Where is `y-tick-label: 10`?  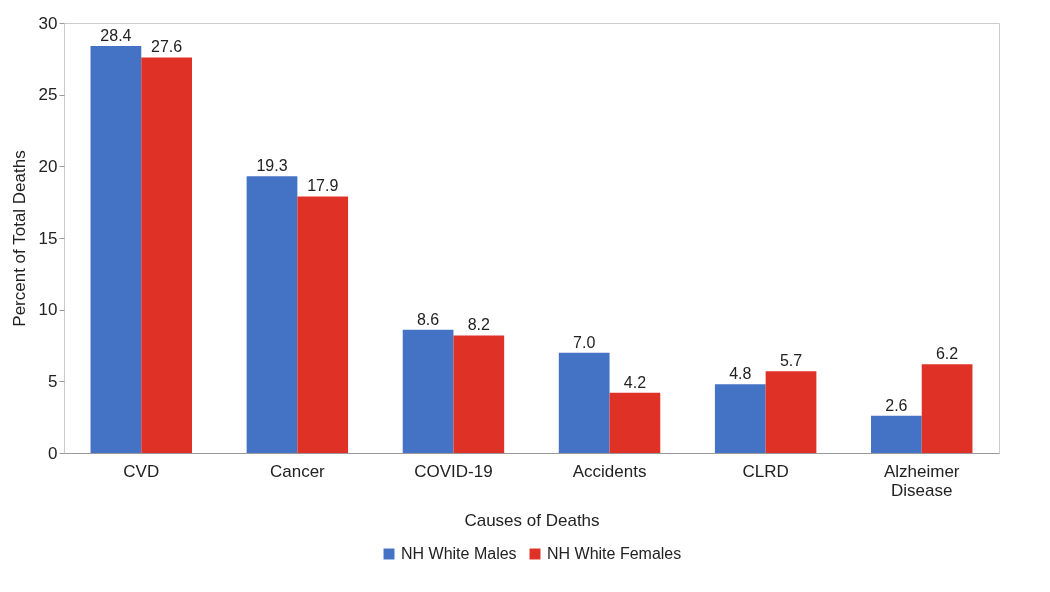
y-tick-label: 10 is located at coordinates (48, 310).